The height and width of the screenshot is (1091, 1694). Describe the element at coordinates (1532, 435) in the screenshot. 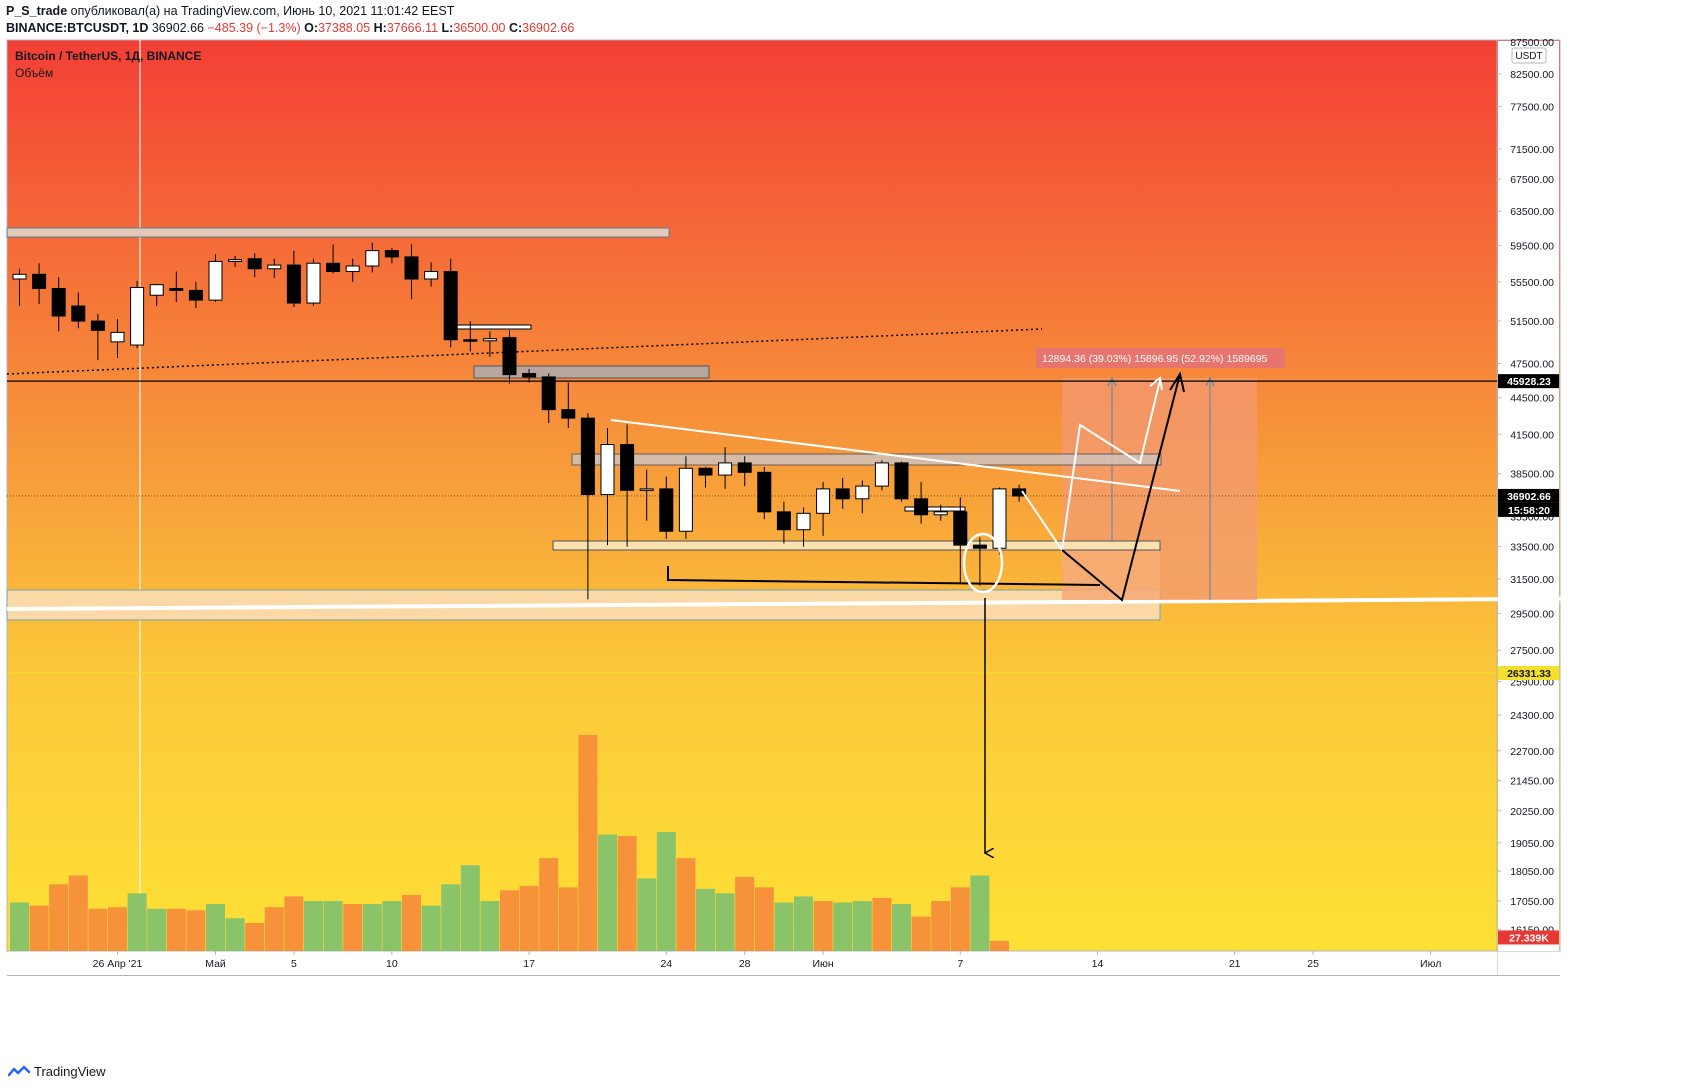

I see `y-tick-label: 41500.00` at that location.